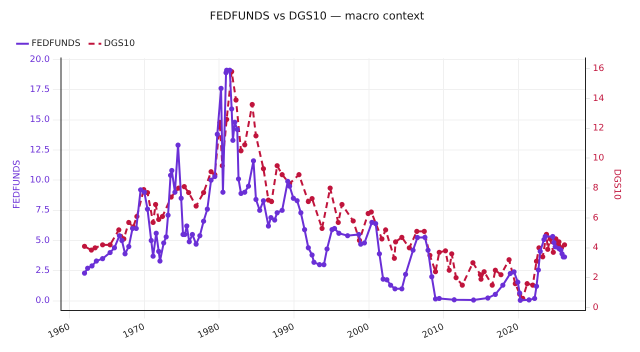 Image resolution: width=640 pixels, height=352 pixels. What do you see at coordinates (40, 59) in the screenshot?
I see `y-tick-label: 20.0` at bounding box center [40, 59].